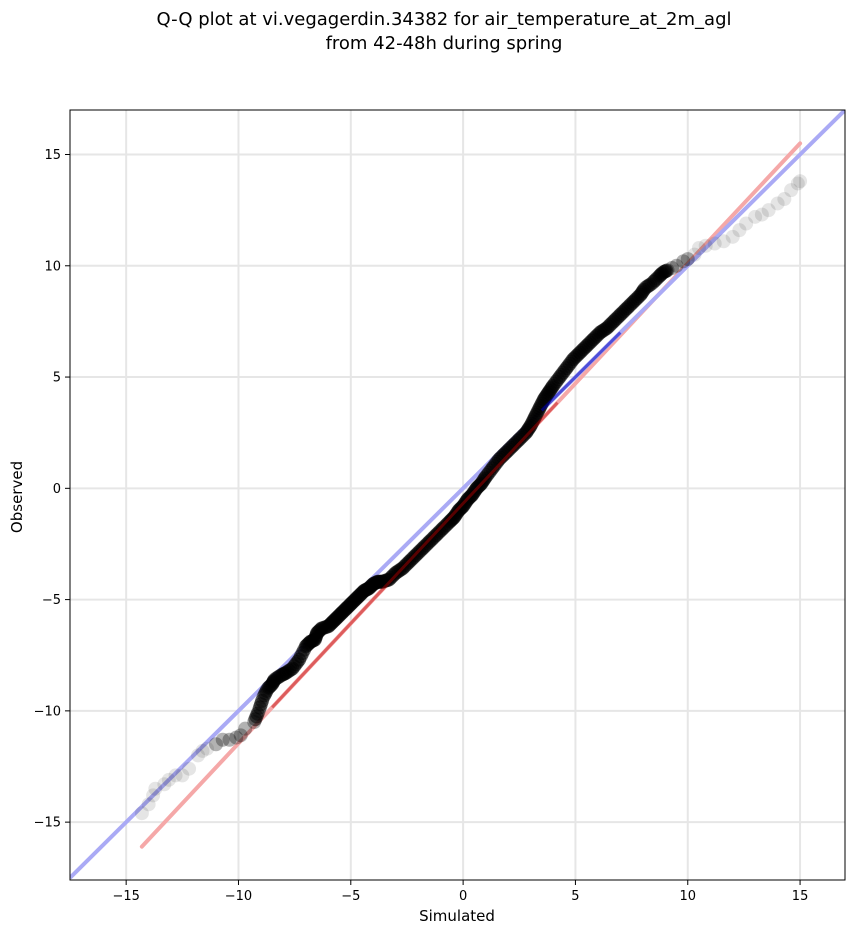 The width and height of the screenshot is (854, 934). Describe the element at coordinates (800, 896) in the screenshot. I see `x-tick-label: 15` at that location.